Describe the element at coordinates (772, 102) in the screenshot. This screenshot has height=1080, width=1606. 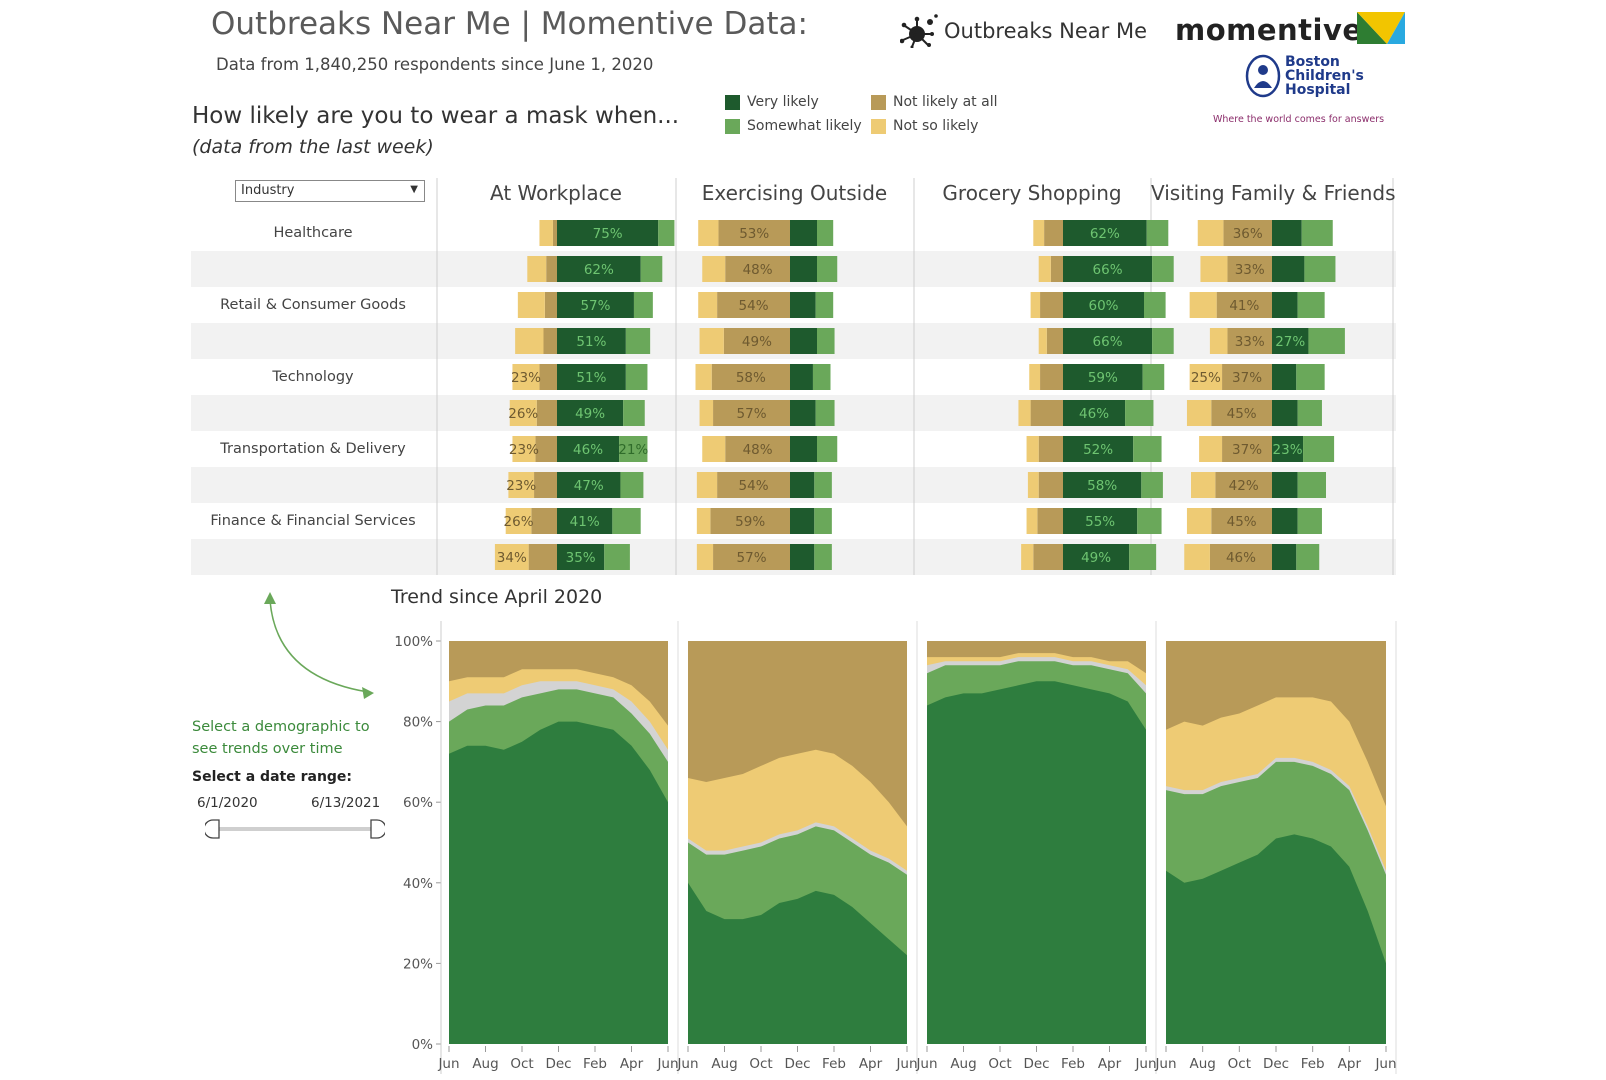
I see `legend-very-likely: Very likely` at that location.